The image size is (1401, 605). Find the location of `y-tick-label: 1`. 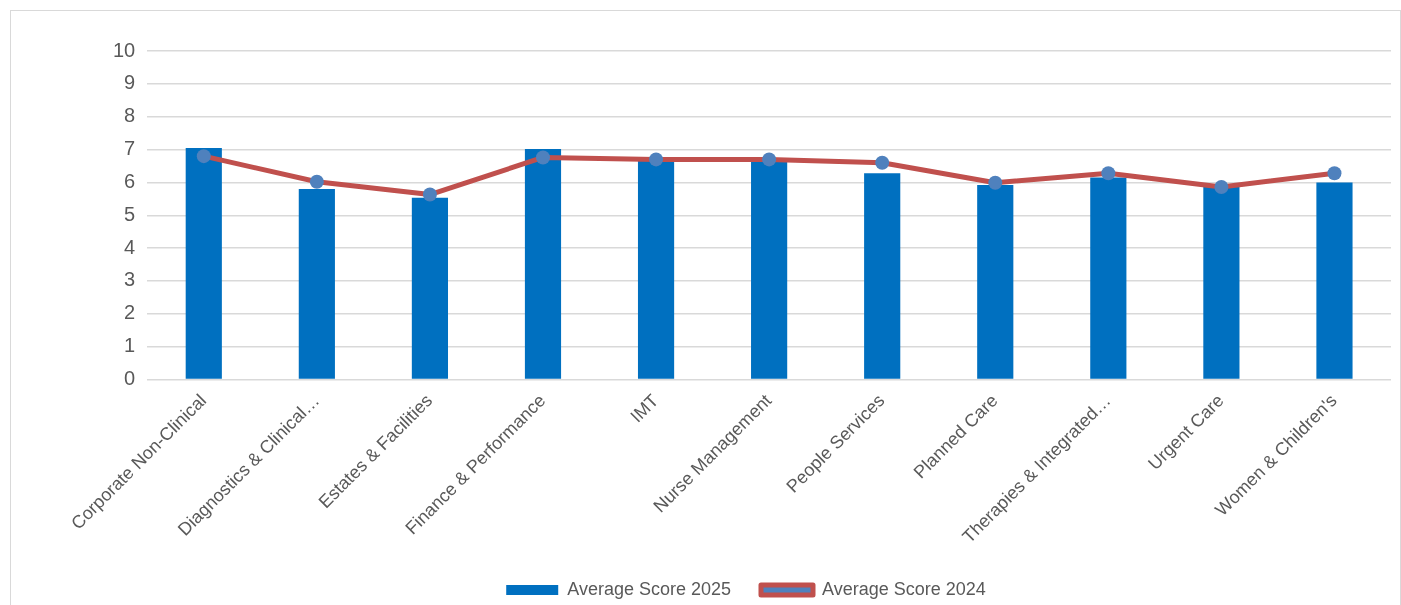

y-tick-label: 1 is located at coordinates (130, 345).